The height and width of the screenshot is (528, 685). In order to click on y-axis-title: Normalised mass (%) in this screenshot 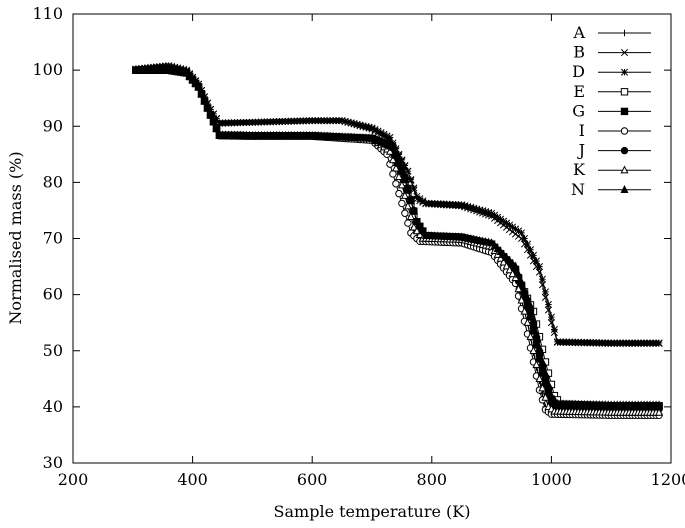, I will do `click(15, 237)`.